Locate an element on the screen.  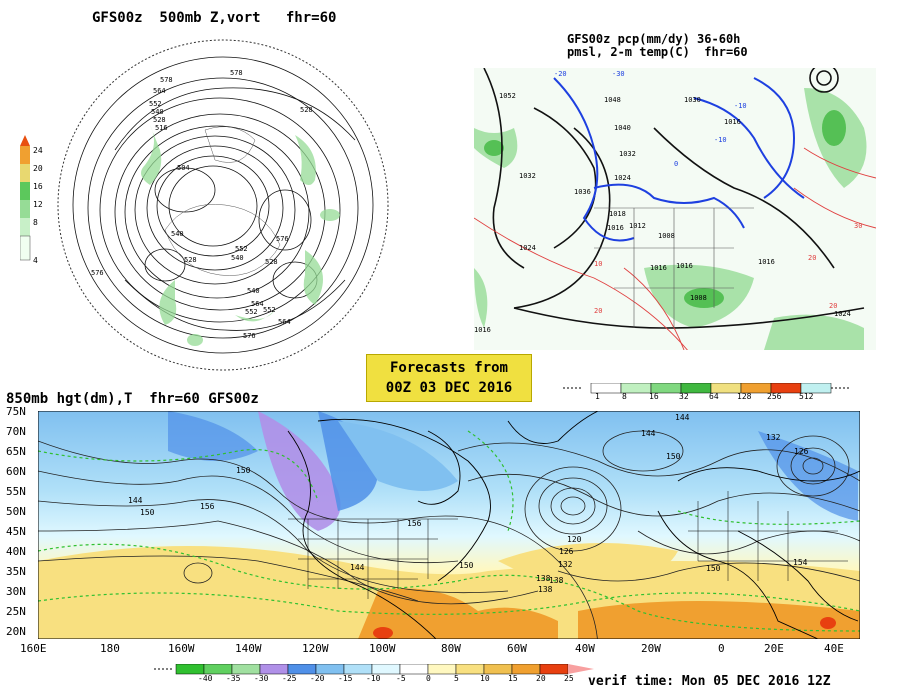
isobar-label: 1036 is located at coordinates (582, 192).